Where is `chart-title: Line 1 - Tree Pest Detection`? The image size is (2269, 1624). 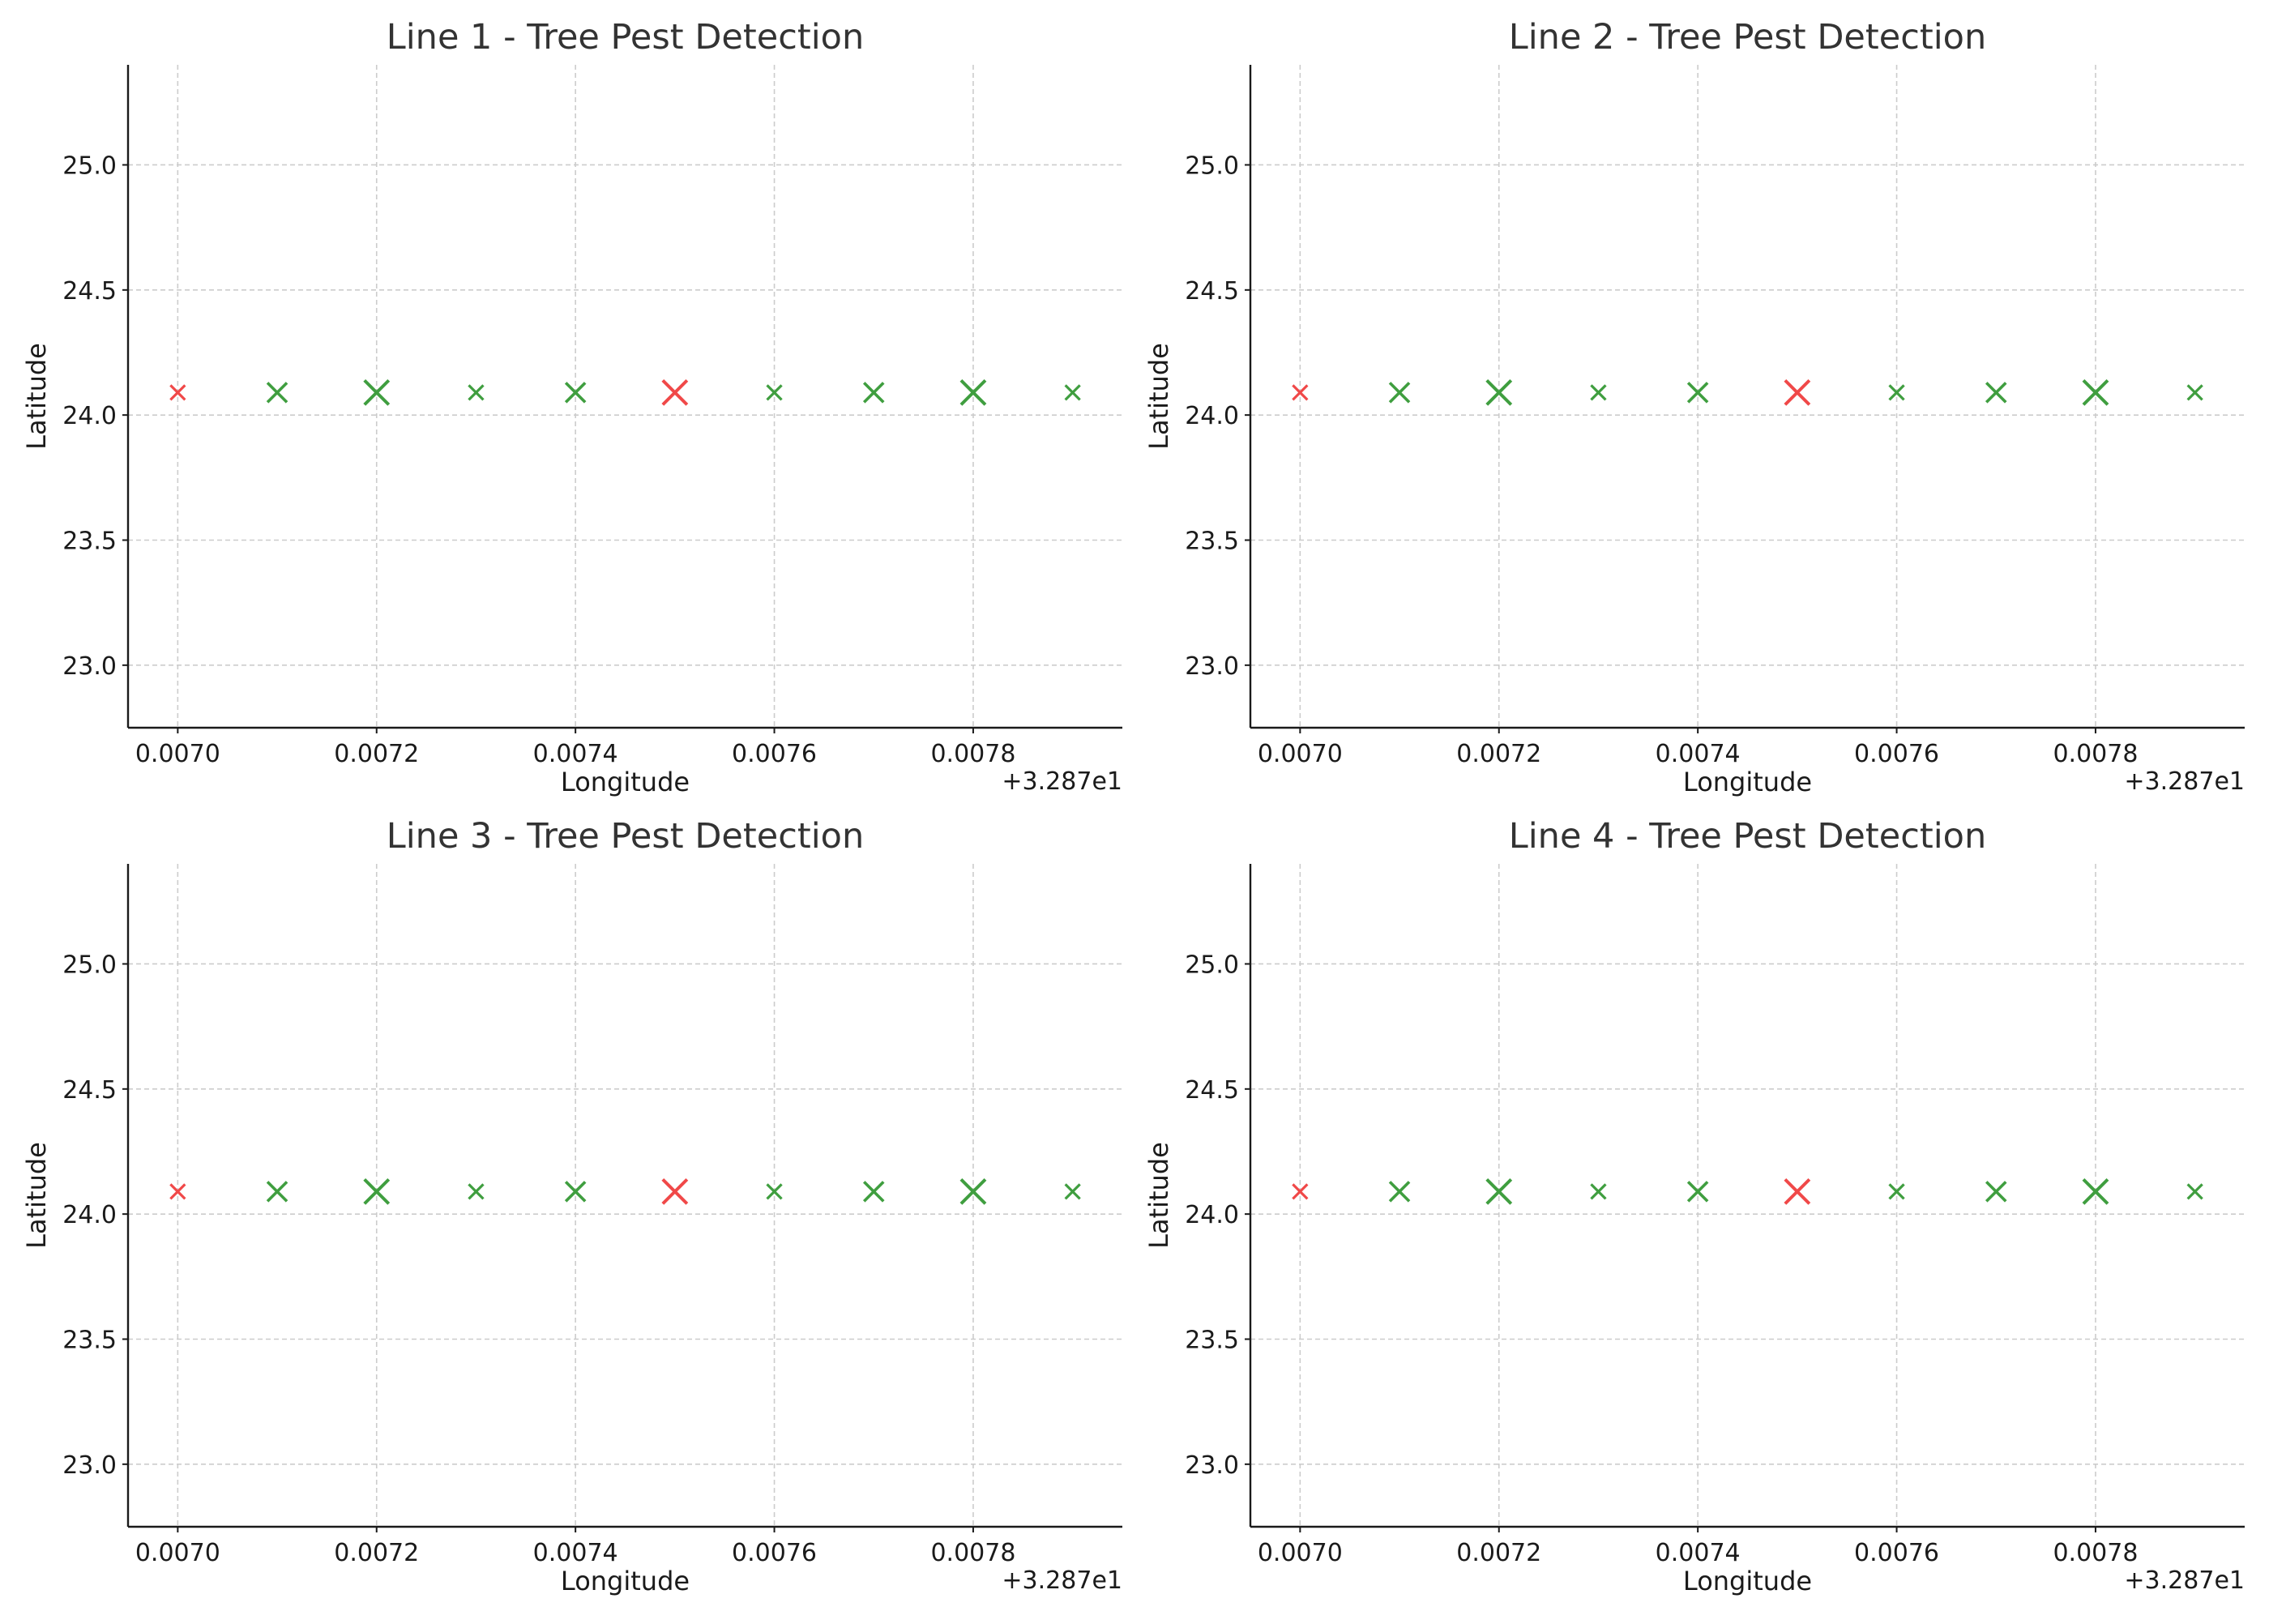
chart-title: Line 1 - Tree Pest Detection is located at coordinates (626, 37).